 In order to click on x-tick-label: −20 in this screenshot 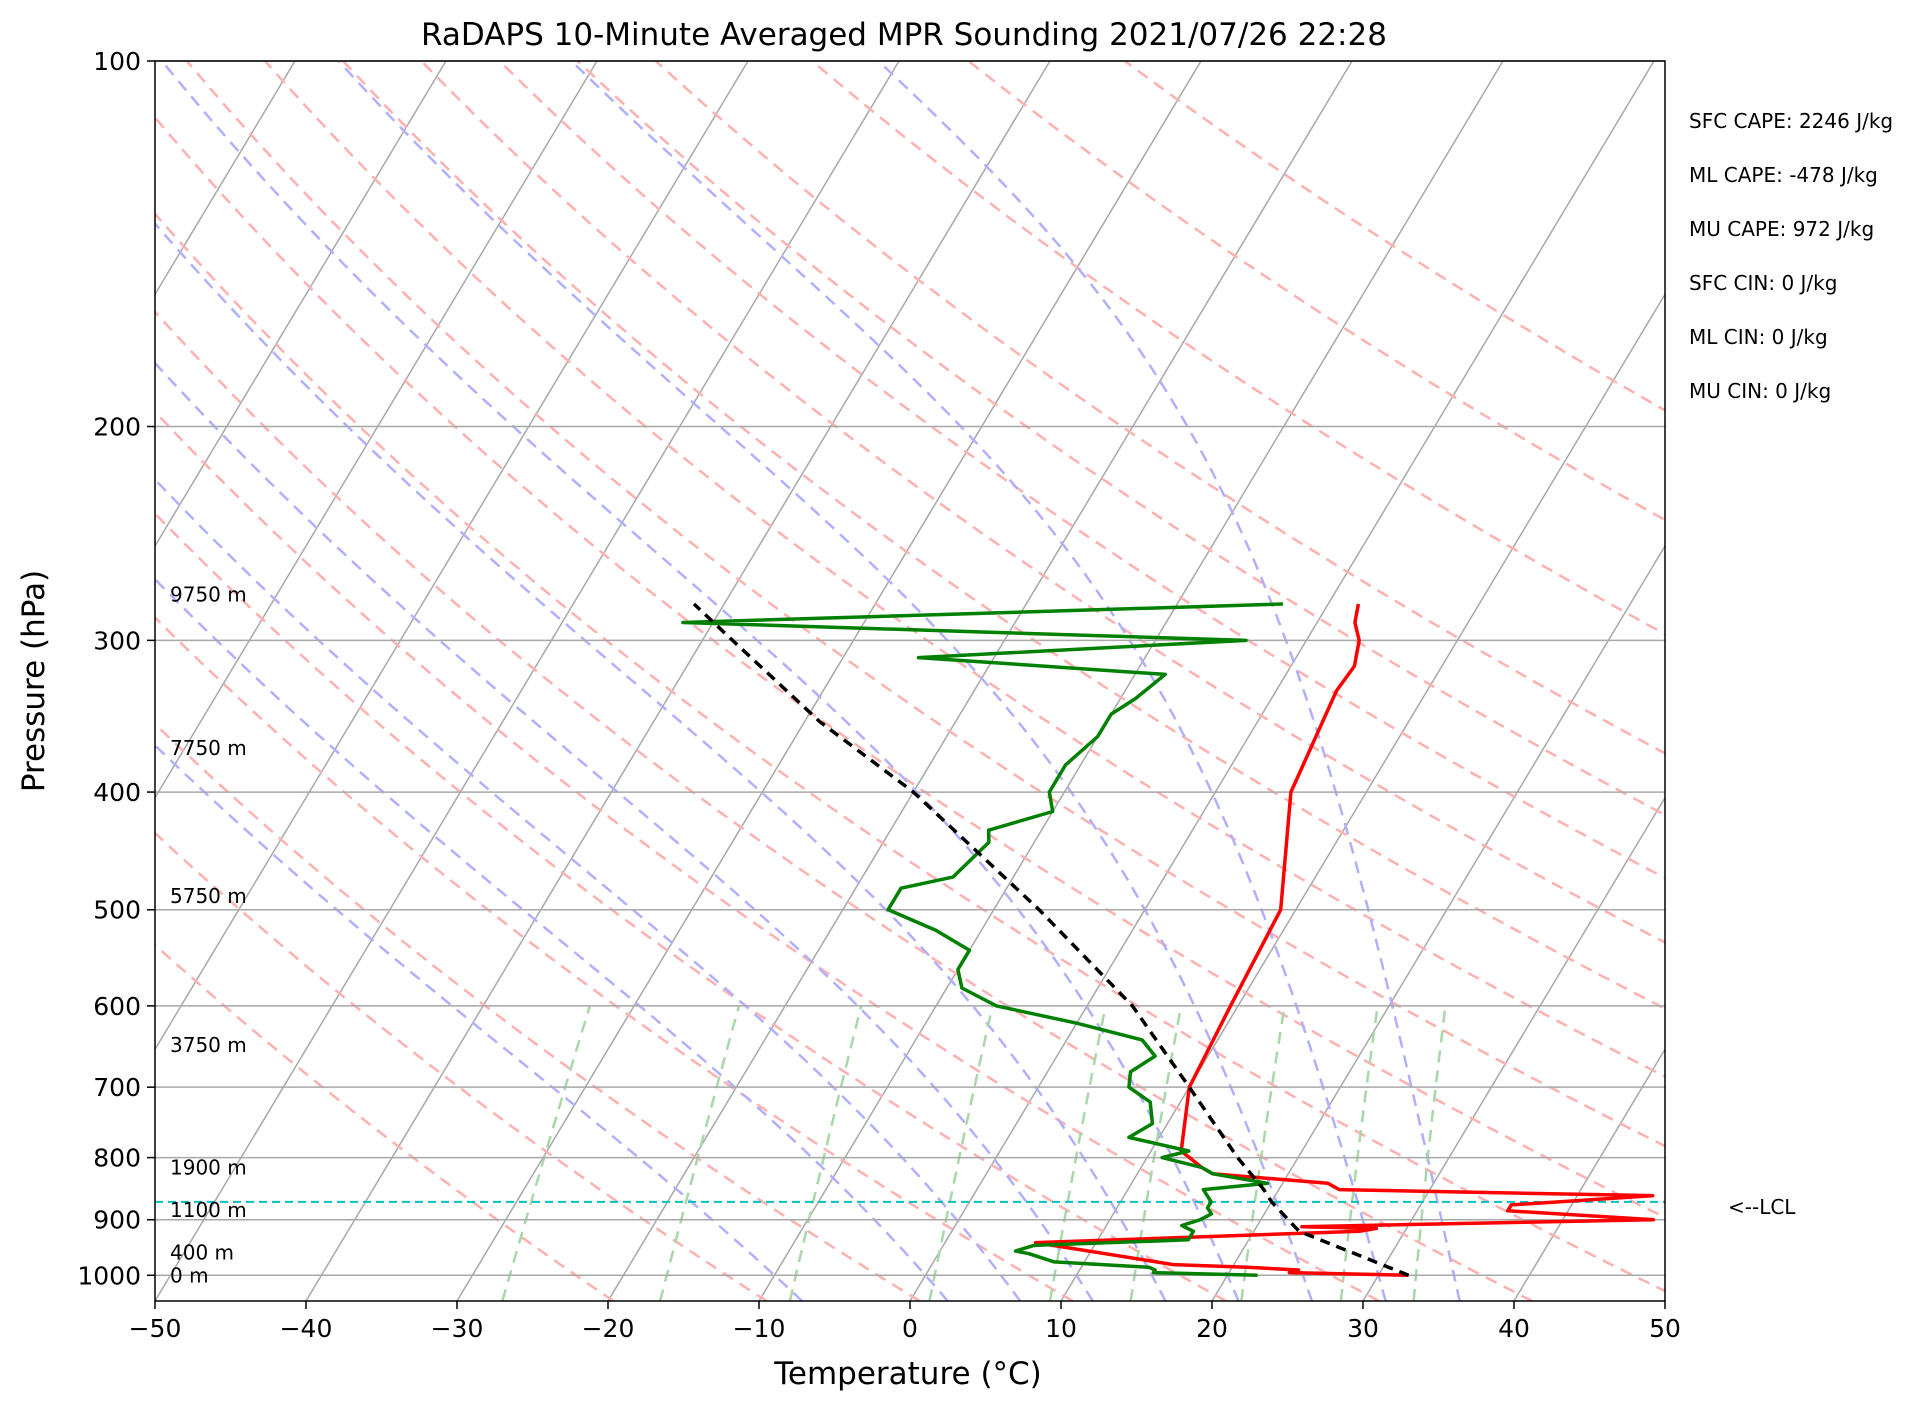, I will do `click(608, 1328)`.